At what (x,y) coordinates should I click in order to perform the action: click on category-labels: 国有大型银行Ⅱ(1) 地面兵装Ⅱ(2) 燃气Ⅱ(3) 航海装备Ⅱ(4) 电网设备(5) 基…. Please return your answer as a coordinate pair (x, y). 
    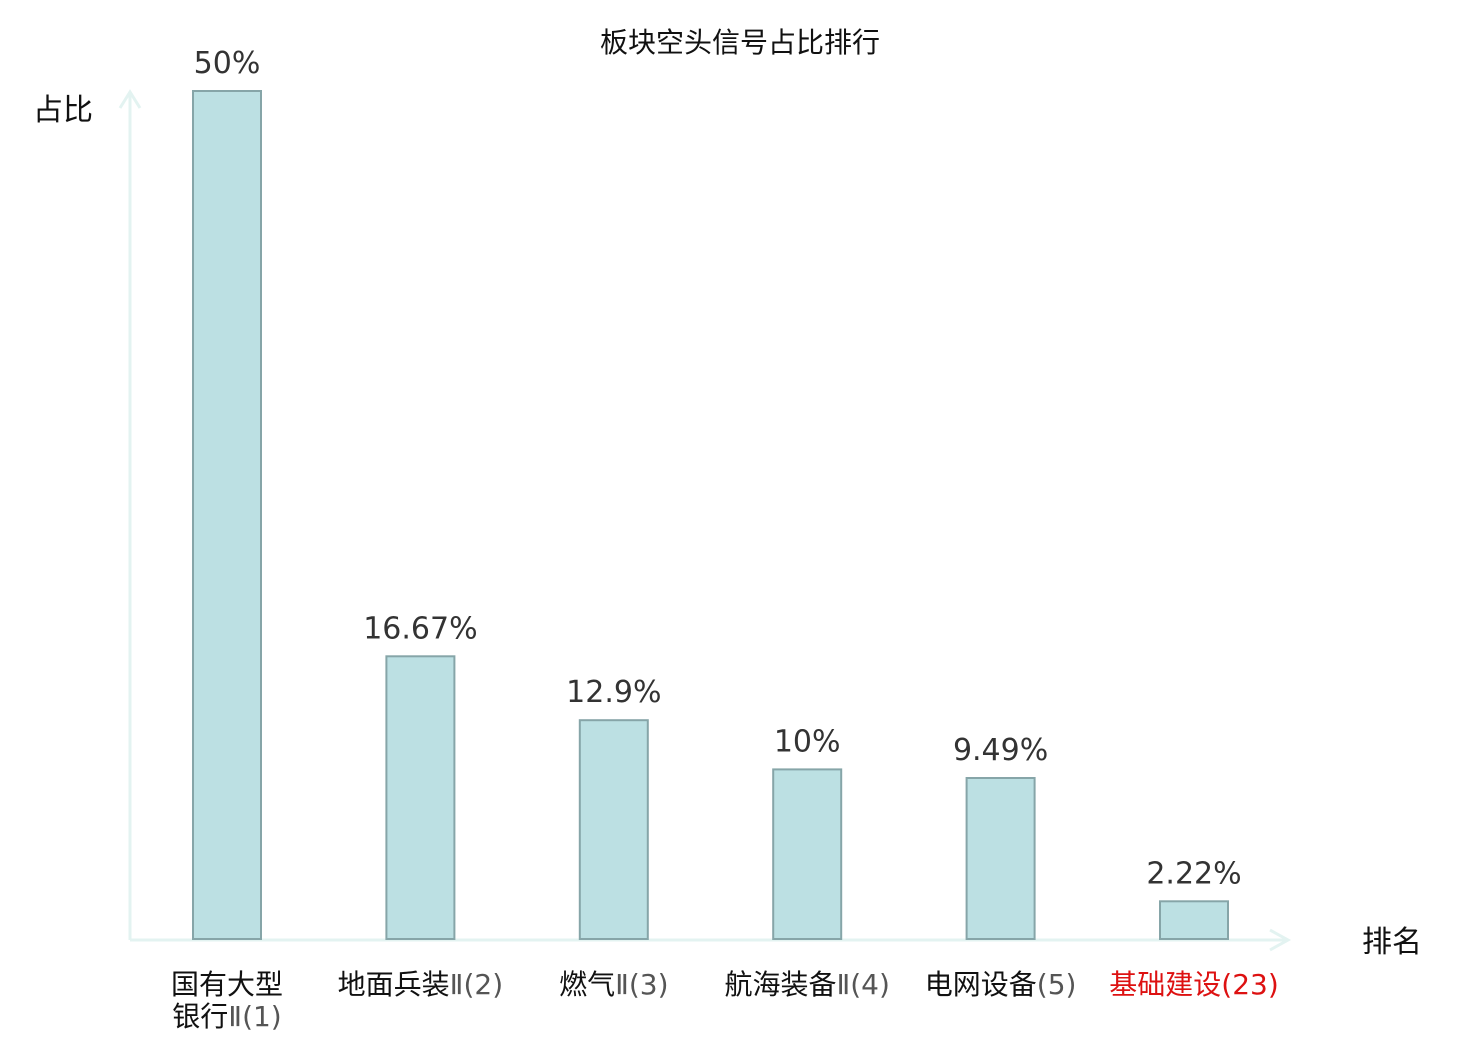
    Looking at the image, I should click on (725, 1000).